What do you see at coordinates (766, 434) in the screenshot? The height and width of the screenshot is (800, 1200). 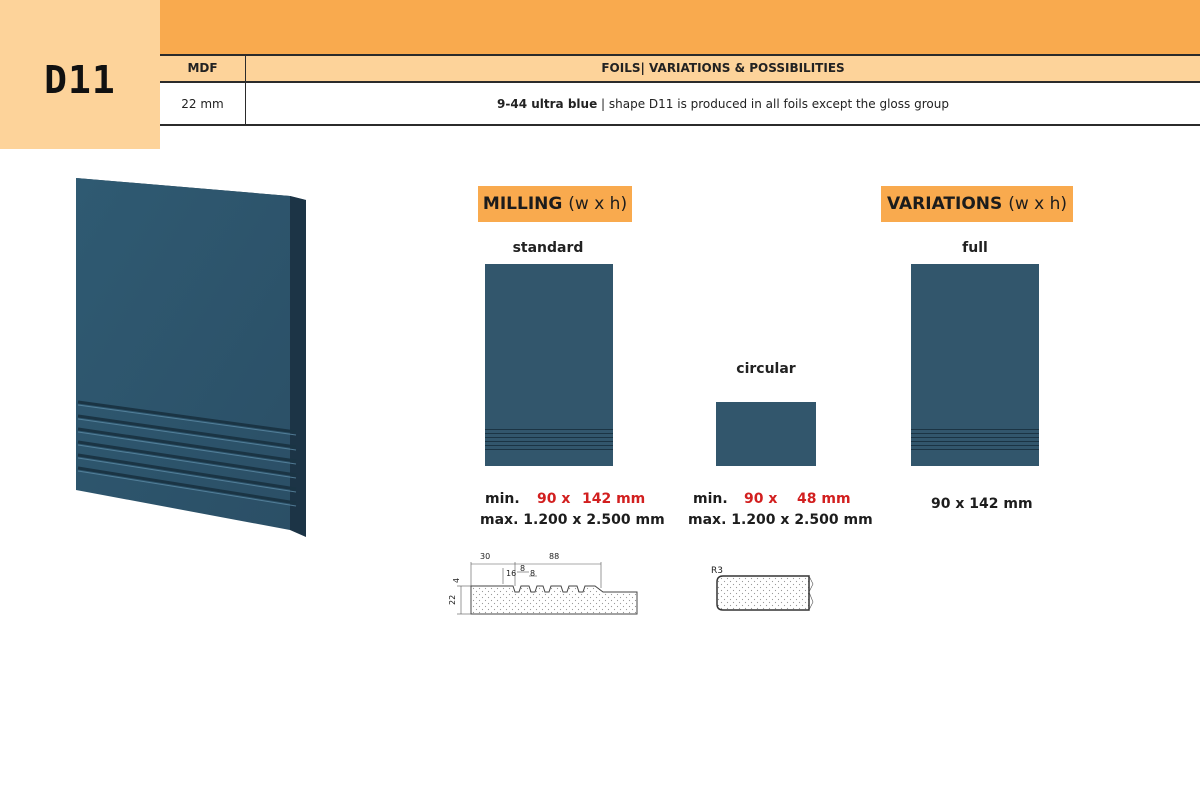 I see `circular-panel` at bounding box center [766, 434].